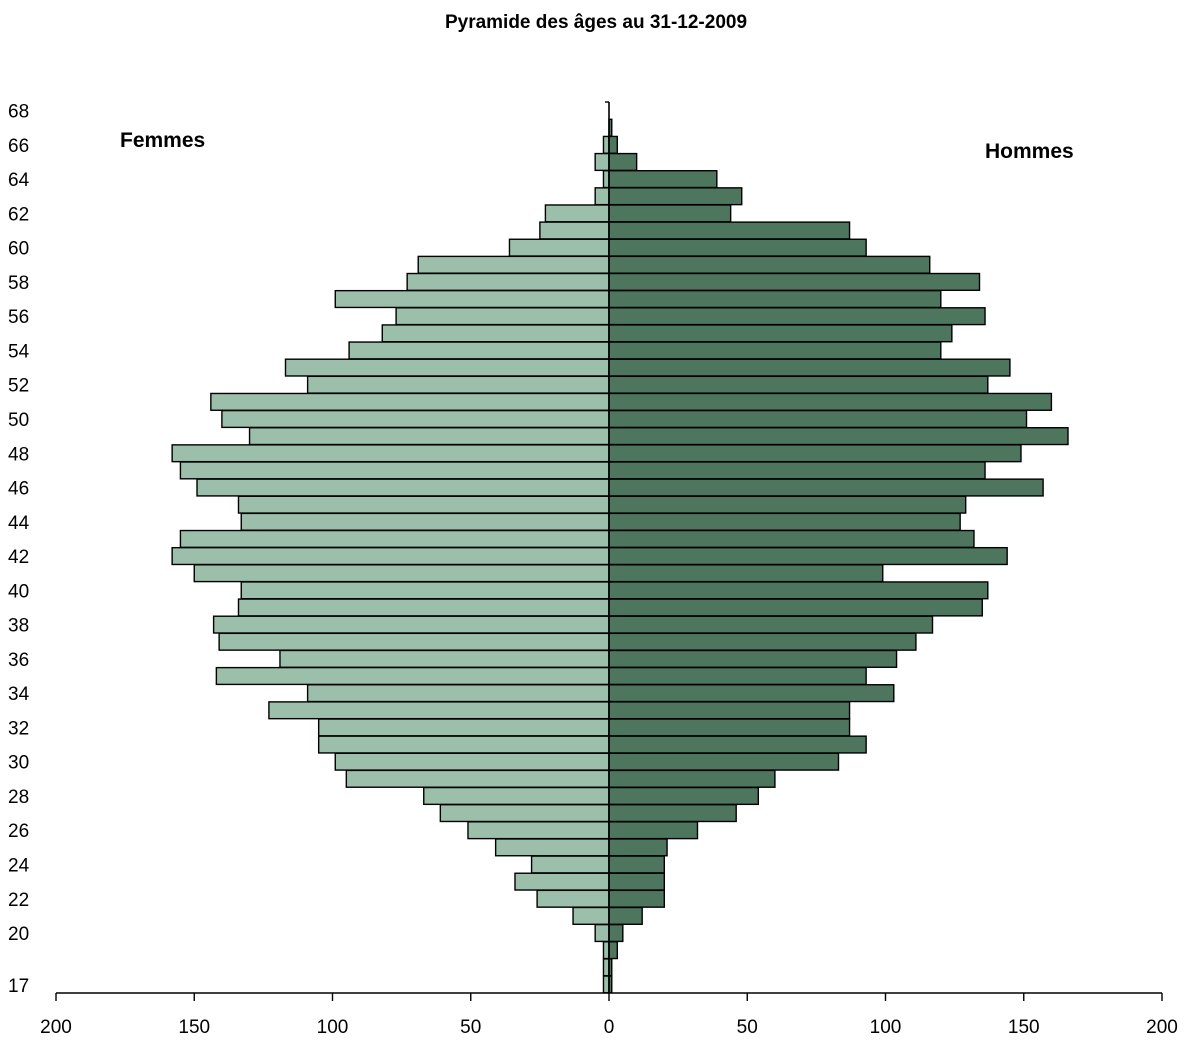 Image resolution: width=1192 pixels, height=1041 pixels. Describe the element at coordinates (18, 420) in the screenshot. I see `y-tick-label: 50` at that location.